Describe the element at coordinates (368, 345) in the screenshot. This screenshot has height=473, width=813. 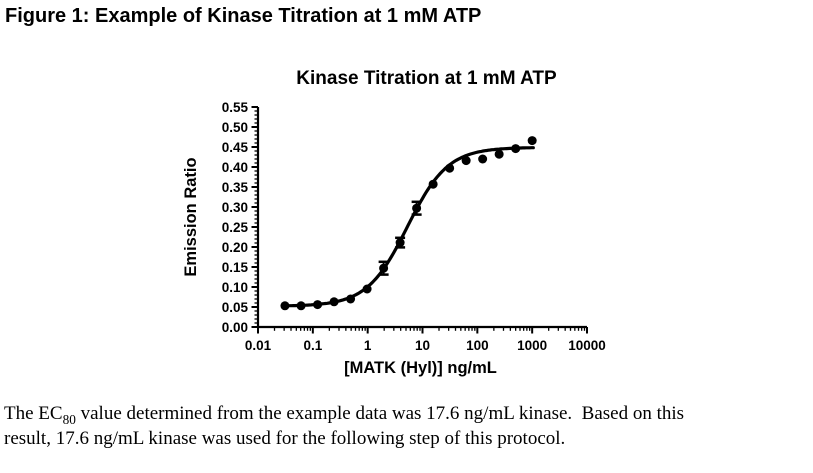
I see `x-tick-label: 1` at that location.